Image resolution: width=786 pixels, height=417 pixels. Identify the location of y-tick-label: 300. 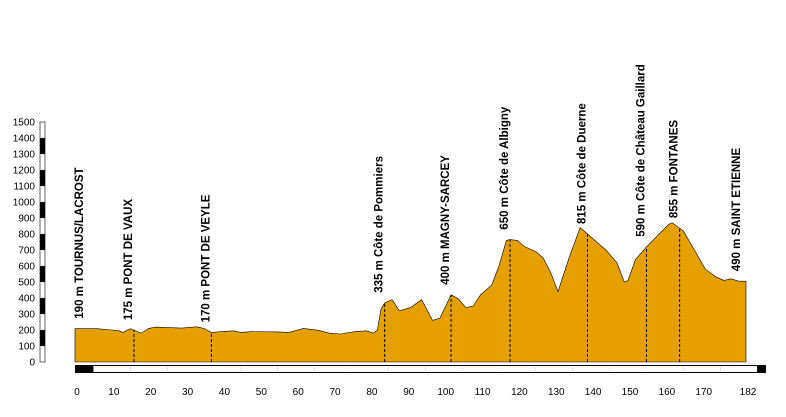
(26, 315).